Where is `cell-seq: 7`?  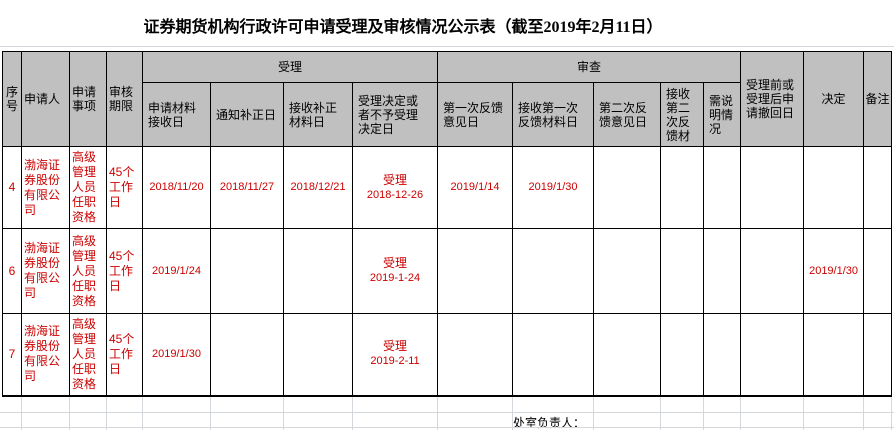
cell-seq: 7 is located at coordinates (12, 354).